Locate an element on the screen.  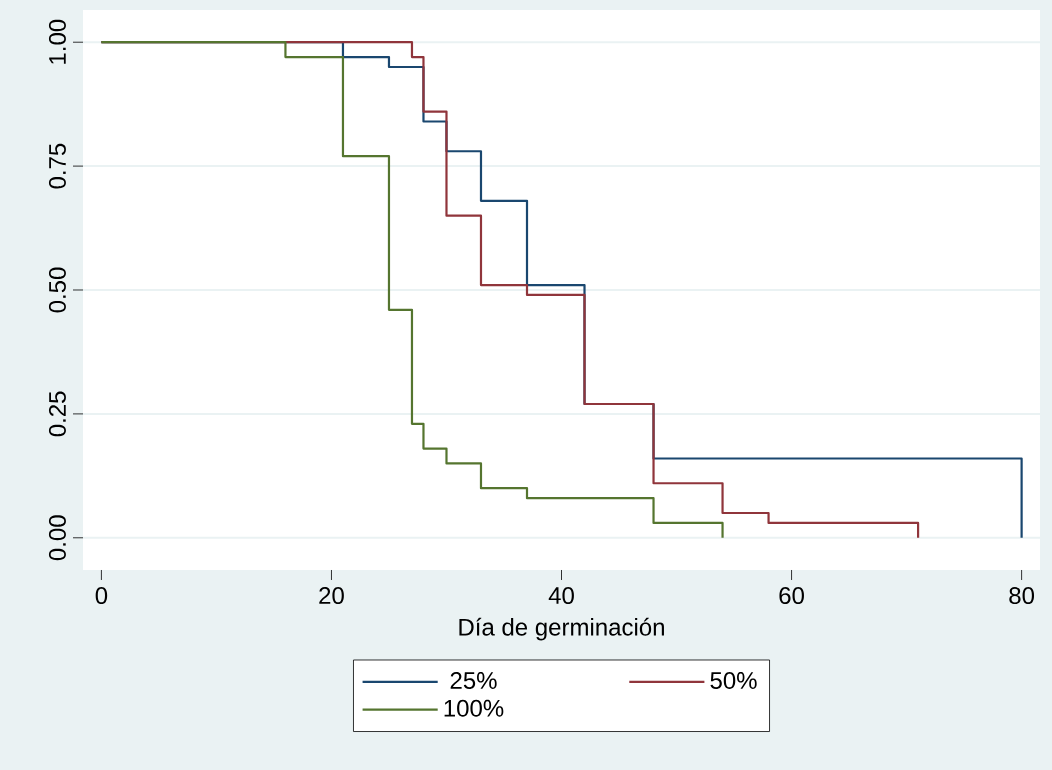
legend-label: 100% is located at coordinates (474, 708).